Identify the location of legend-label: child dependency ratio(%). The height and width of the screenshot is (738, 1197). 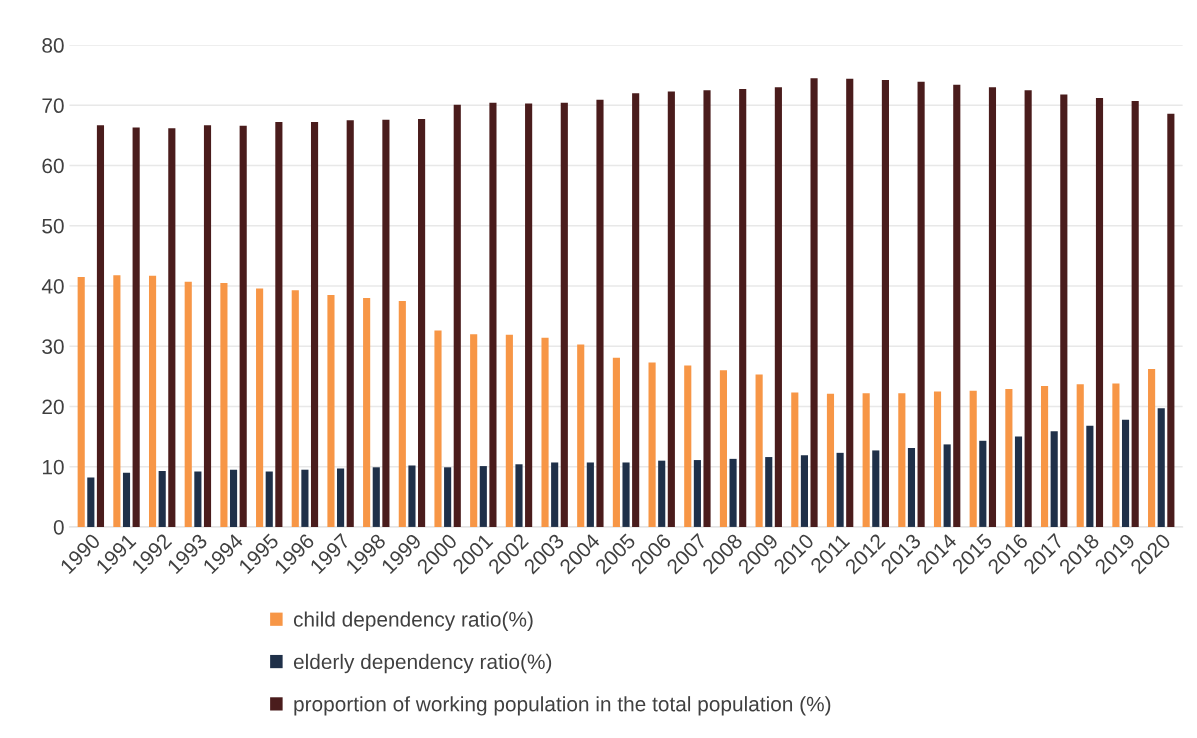
(413, 621).